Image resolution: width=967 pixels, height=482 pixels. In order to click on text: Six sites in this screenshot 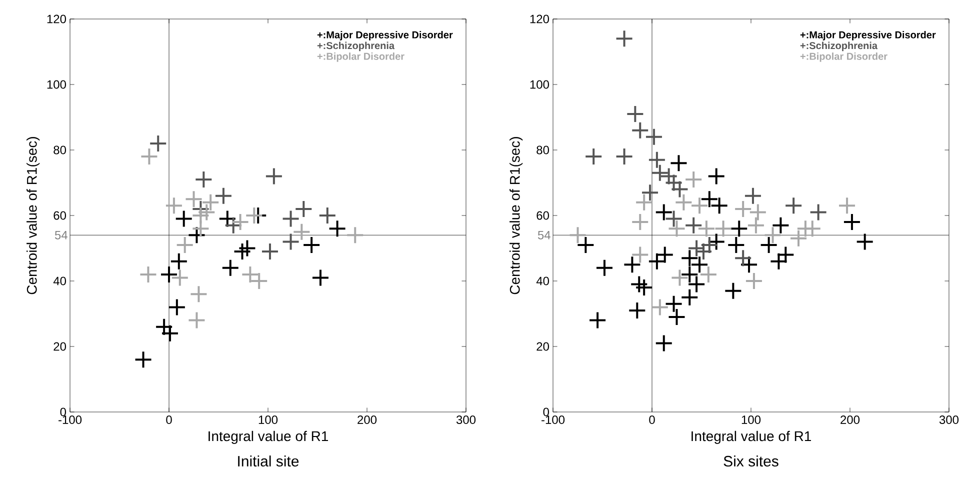, I will do `click(751, 461)`.